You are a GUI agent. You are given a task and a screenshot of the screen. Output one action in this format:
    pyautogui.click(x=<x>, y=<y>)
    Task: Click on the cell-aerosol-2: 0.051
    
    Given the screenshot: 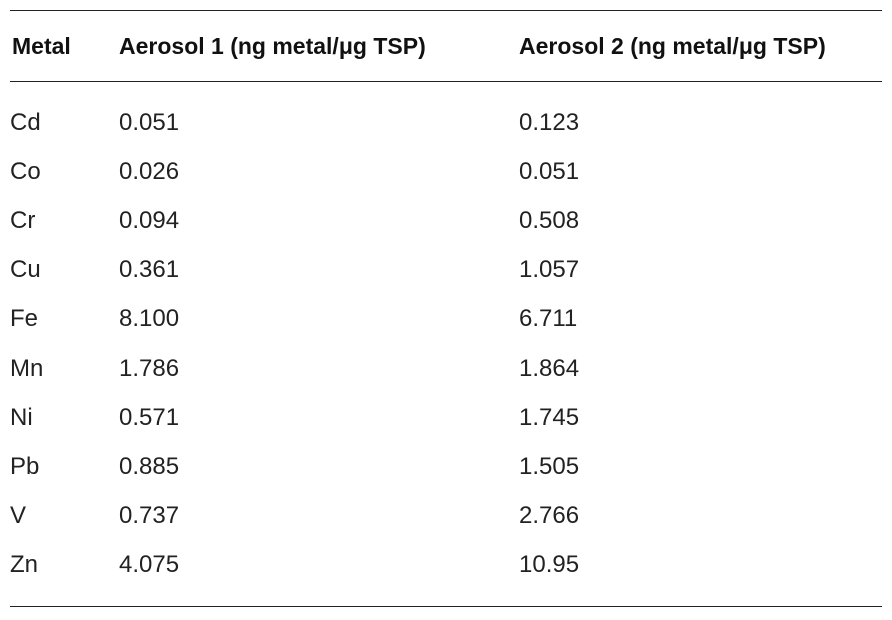 What is the action you would take?
    pyautogui.click(x=549, y=171)
    